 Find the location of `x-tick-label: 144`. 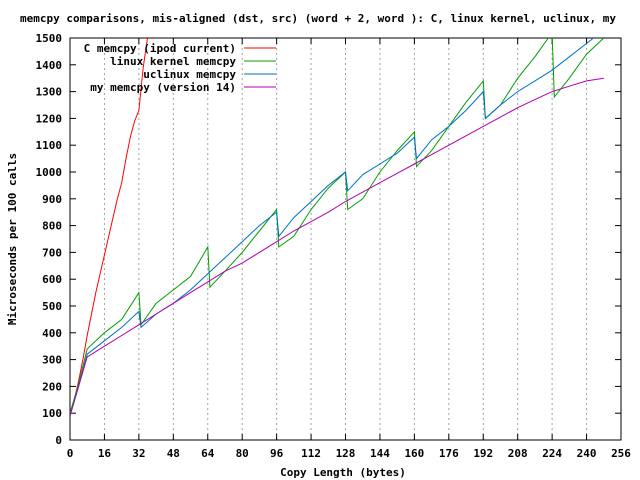

x-tick-label: 144 is located at coordinates (380, 453).